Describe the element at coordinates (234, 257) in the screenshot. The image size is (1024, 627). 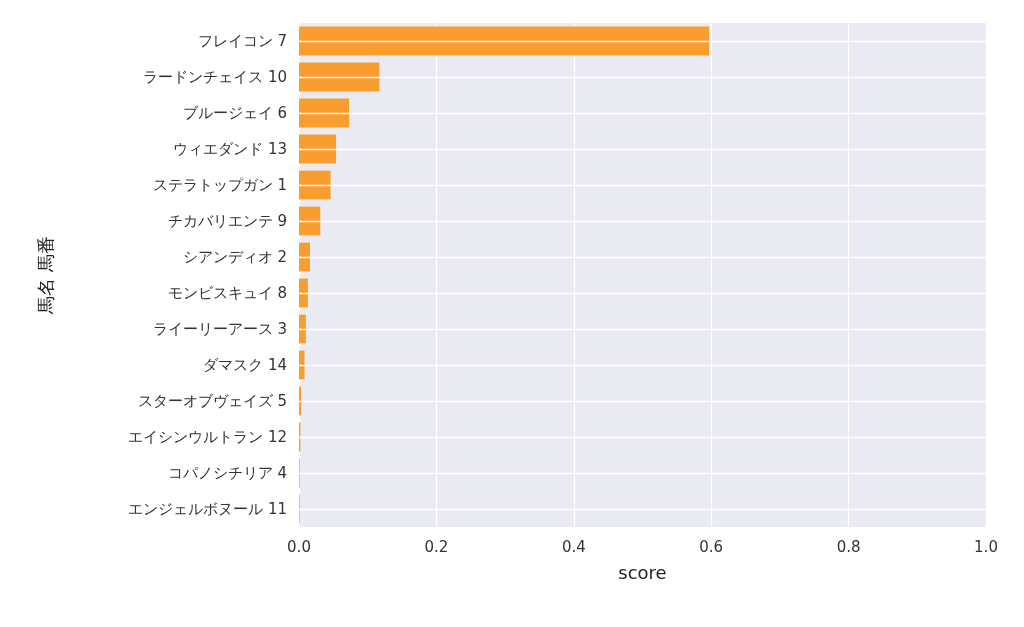
I see `y-tick-label: シアンディオ 2` at that location.